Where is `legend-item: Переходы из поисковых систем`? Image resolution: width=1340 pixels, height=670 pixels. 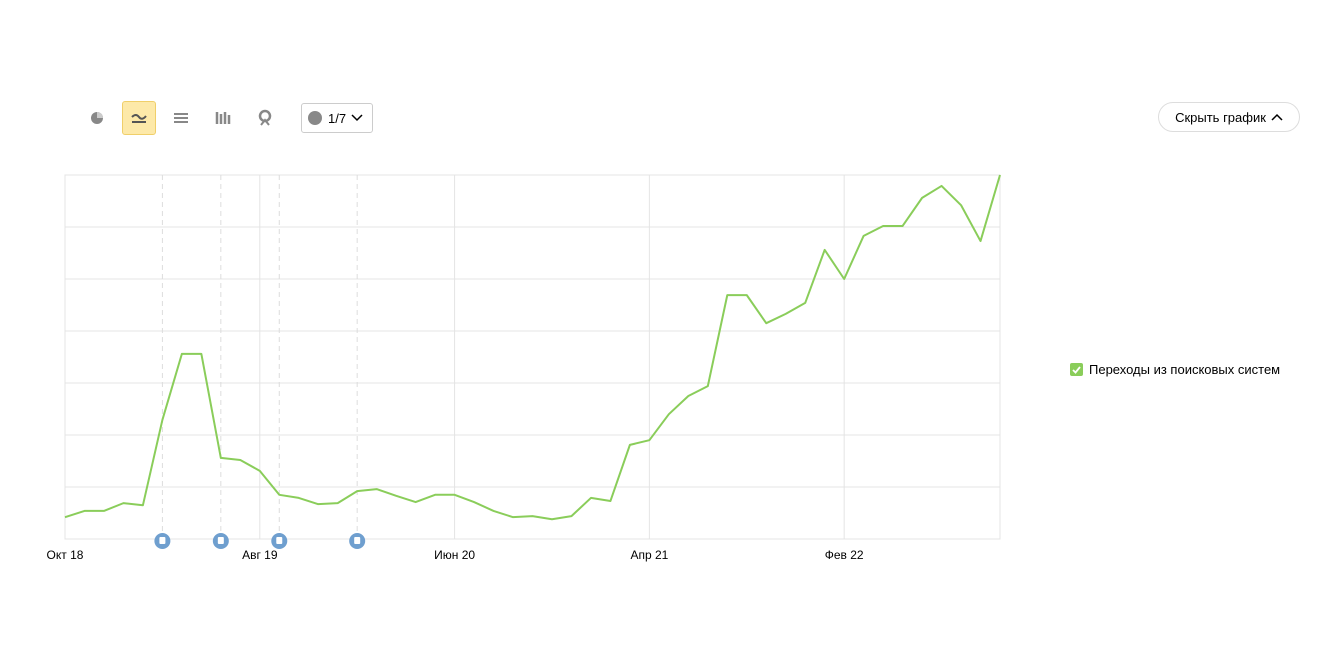 legend-item: Переходы из поисковых систем is located at coordinates (1175, 369).